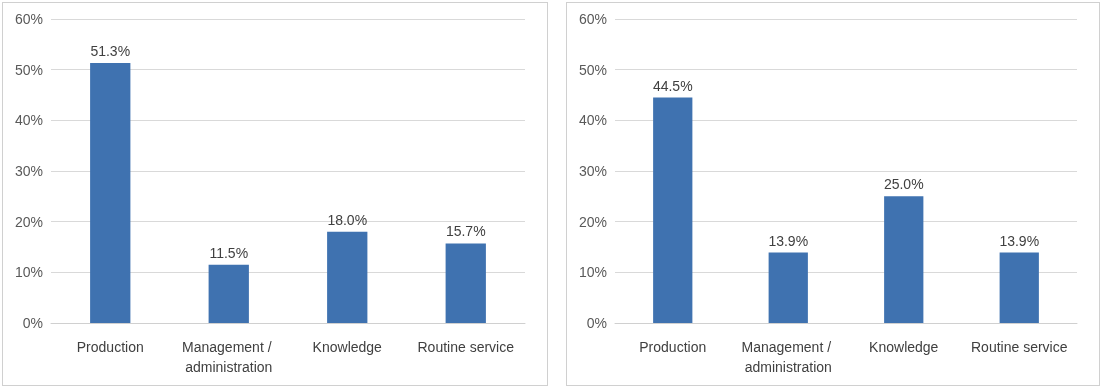 The width and height of the screenshot is (1104, 392). Describe the element at coordinates (903, 184) in the screenshot. I see `data-label: 25.0%` at that location.